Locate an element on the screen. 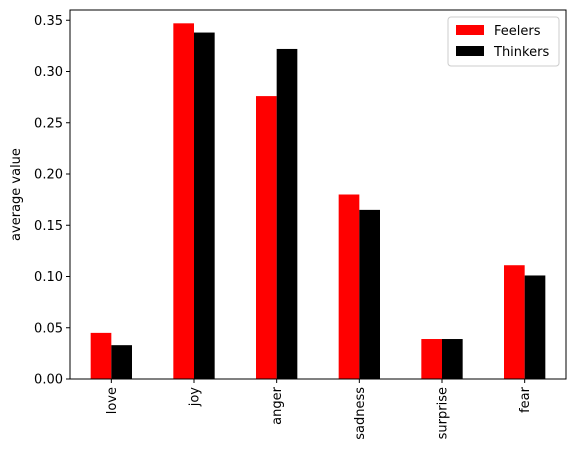  bar-feelers-sadness is located at coordinates (349, 286).